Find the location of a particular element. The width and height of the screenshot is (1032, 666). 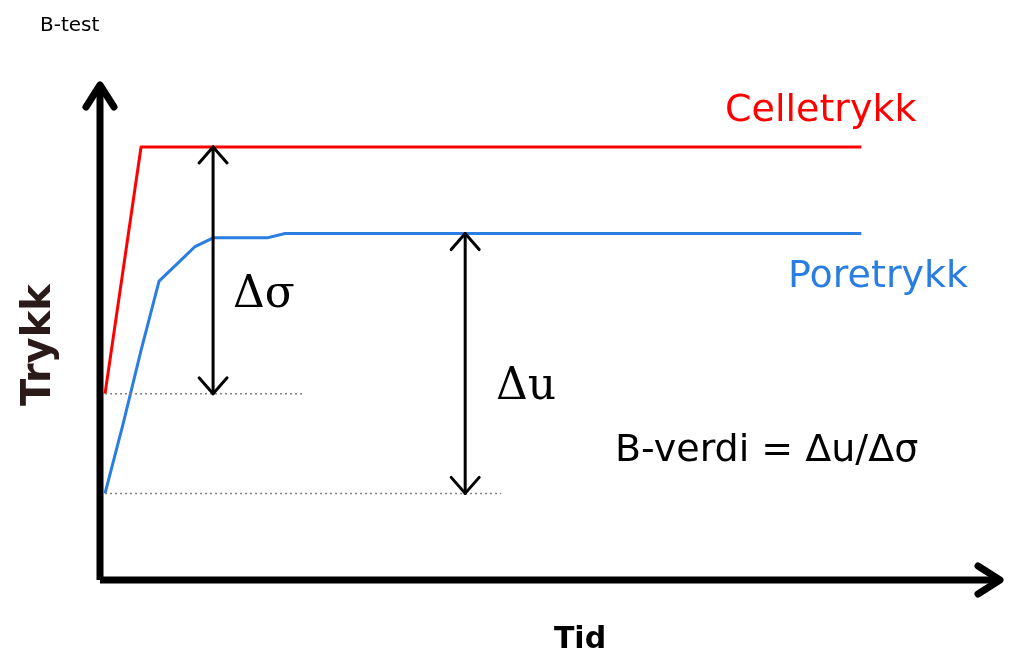

x-axis-title: Tid is located at coordinates (580, 637).